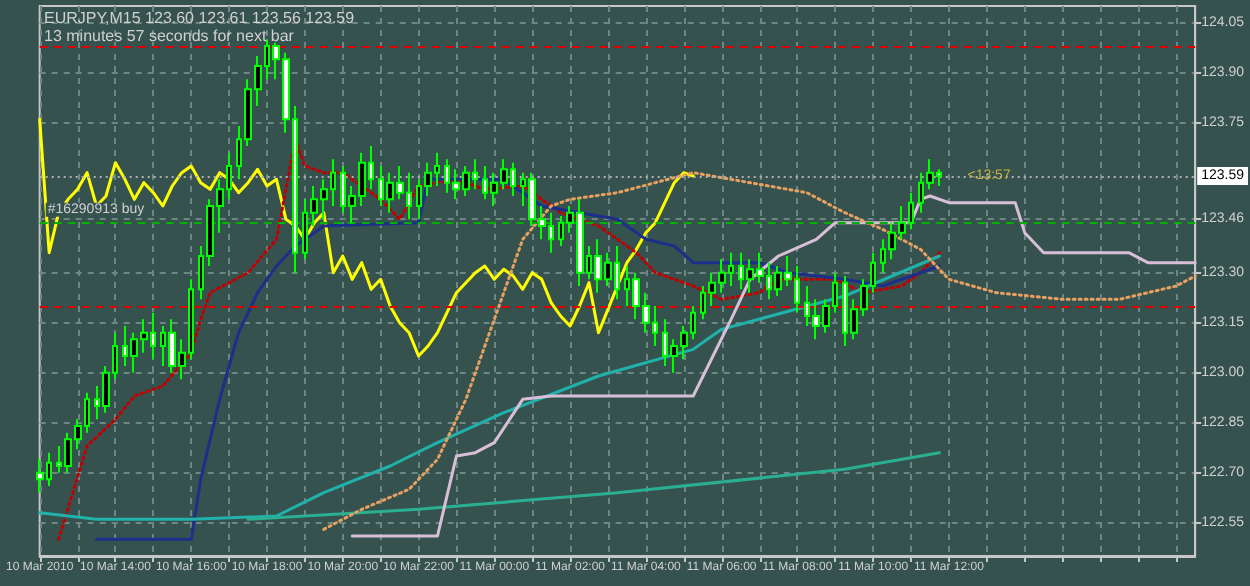  I want to click on text: 13 minutes 57 seconds for next bar, so click(169, 36).